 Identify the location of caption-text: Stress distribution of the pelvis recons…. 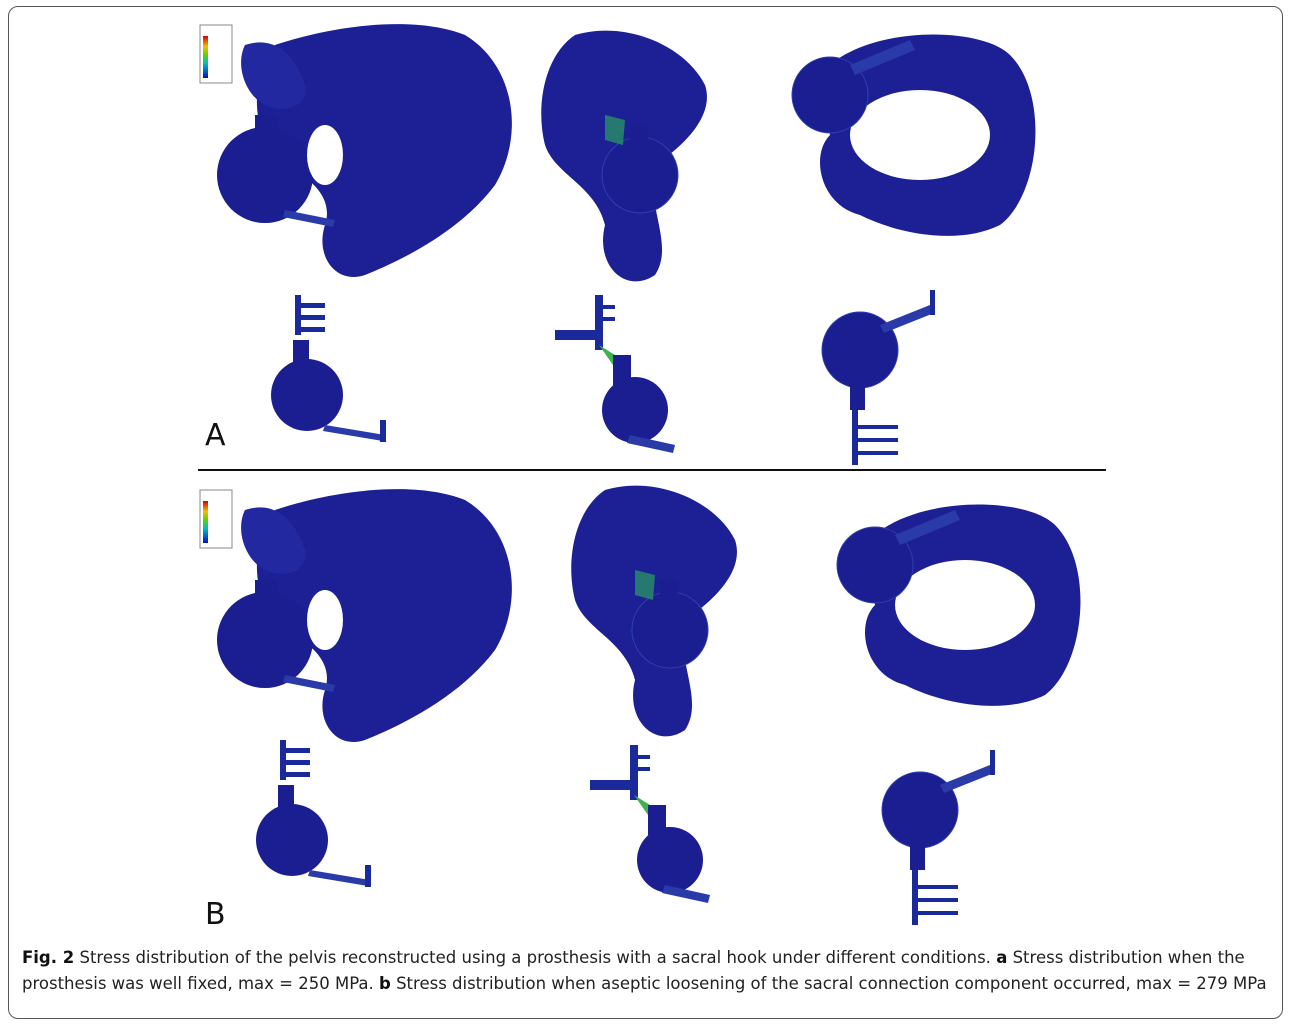
(535, 957).